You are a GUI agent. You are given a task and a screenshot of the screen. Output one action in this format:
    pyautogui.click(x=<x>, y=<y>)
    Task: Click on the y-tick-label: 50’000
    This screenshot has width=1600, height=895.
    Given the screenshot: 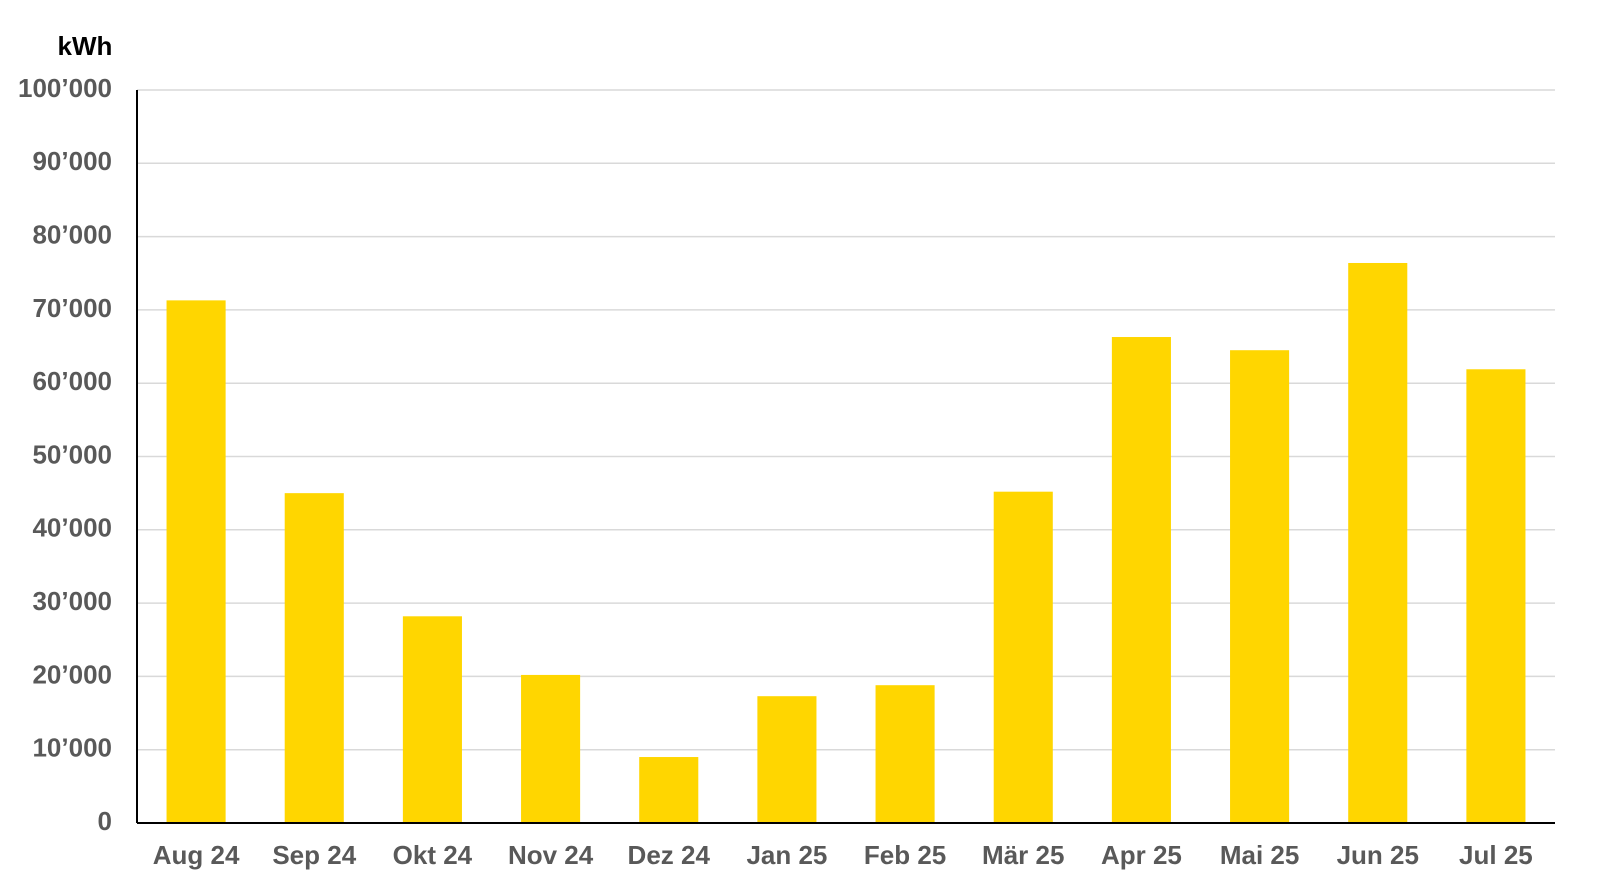 What is the action you would take?
    pyautogui.click(x=72, y=454)
    